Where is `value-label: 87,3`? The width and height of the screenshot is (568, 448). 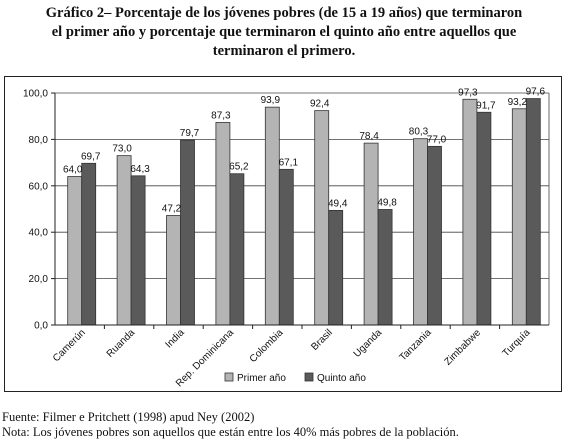
value-label: 87,3 is located at coordinates (221, 115).